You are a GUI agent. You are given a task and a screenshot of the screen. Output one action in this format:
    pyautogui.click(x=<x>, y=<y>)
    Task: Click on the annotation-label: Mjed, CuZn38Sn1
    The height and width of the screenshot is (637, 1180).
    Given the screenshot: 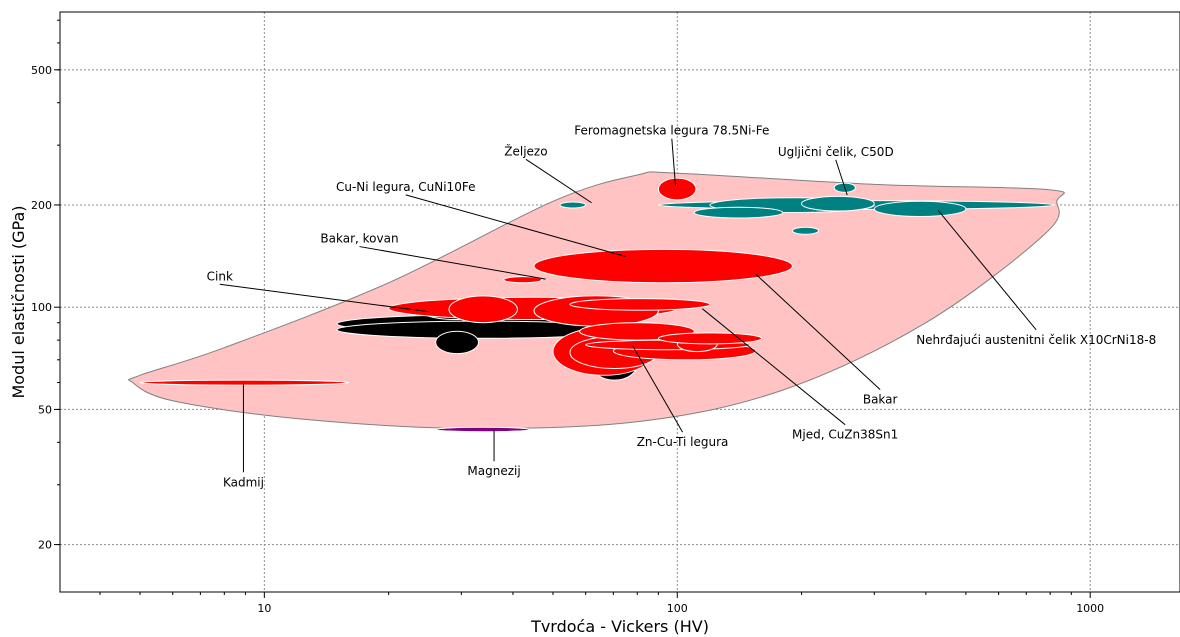 What is the action you would take?
    pyautogui.click(x=845, y=435)
    